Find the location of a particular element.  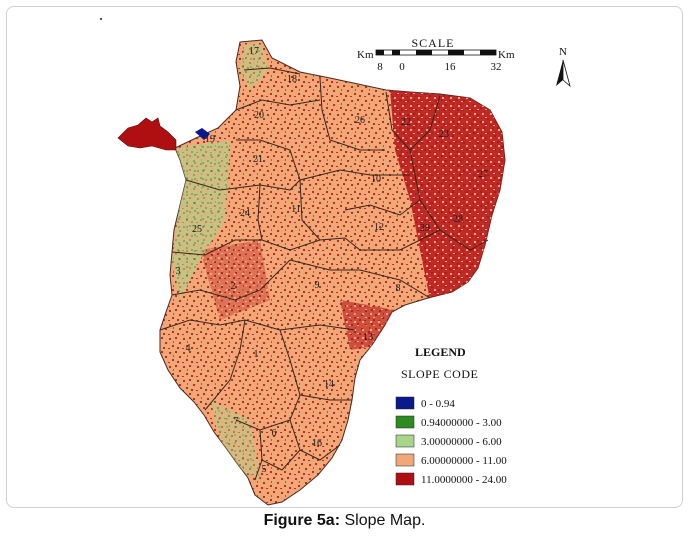

subbasin-label: 8 is located at coordinates (398, 288).